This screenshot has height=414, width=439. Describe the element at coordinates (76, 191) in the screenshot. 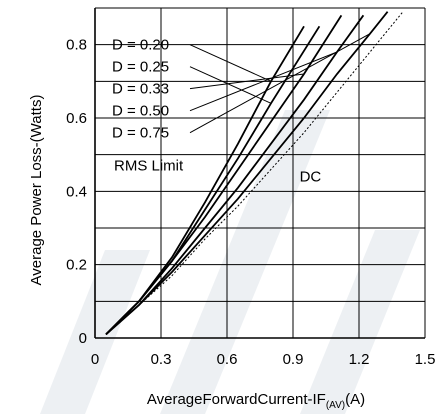

I see `y-tick-label: 0.4` at that location.